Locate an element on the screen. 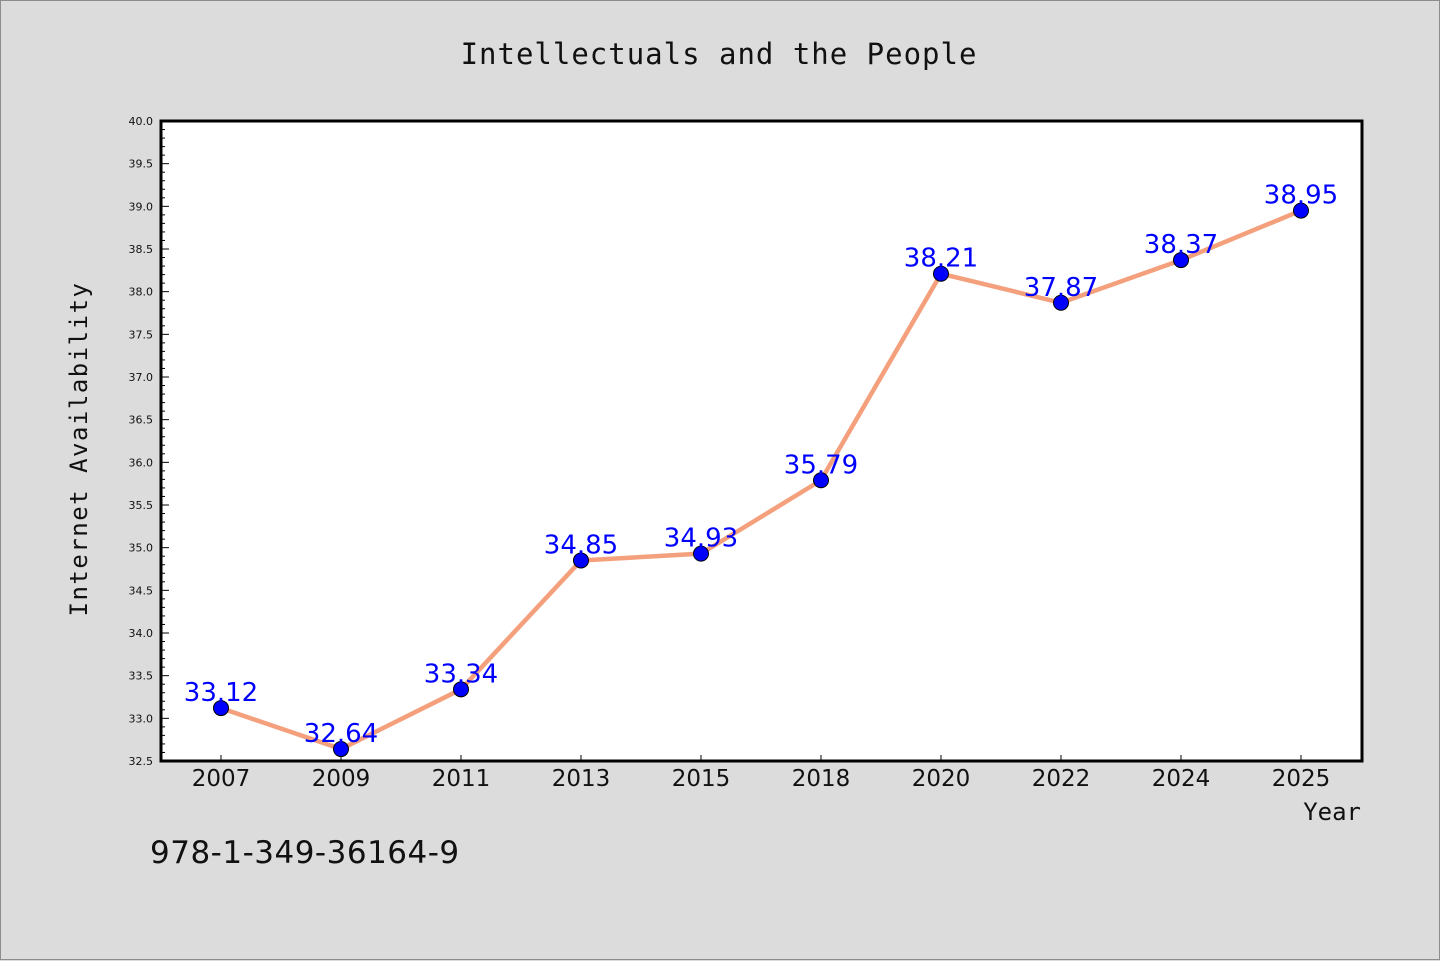 The width and height of the screenshot is (1440, 961). x-tick-label: 2022 is located at coordinates (1061, 779).